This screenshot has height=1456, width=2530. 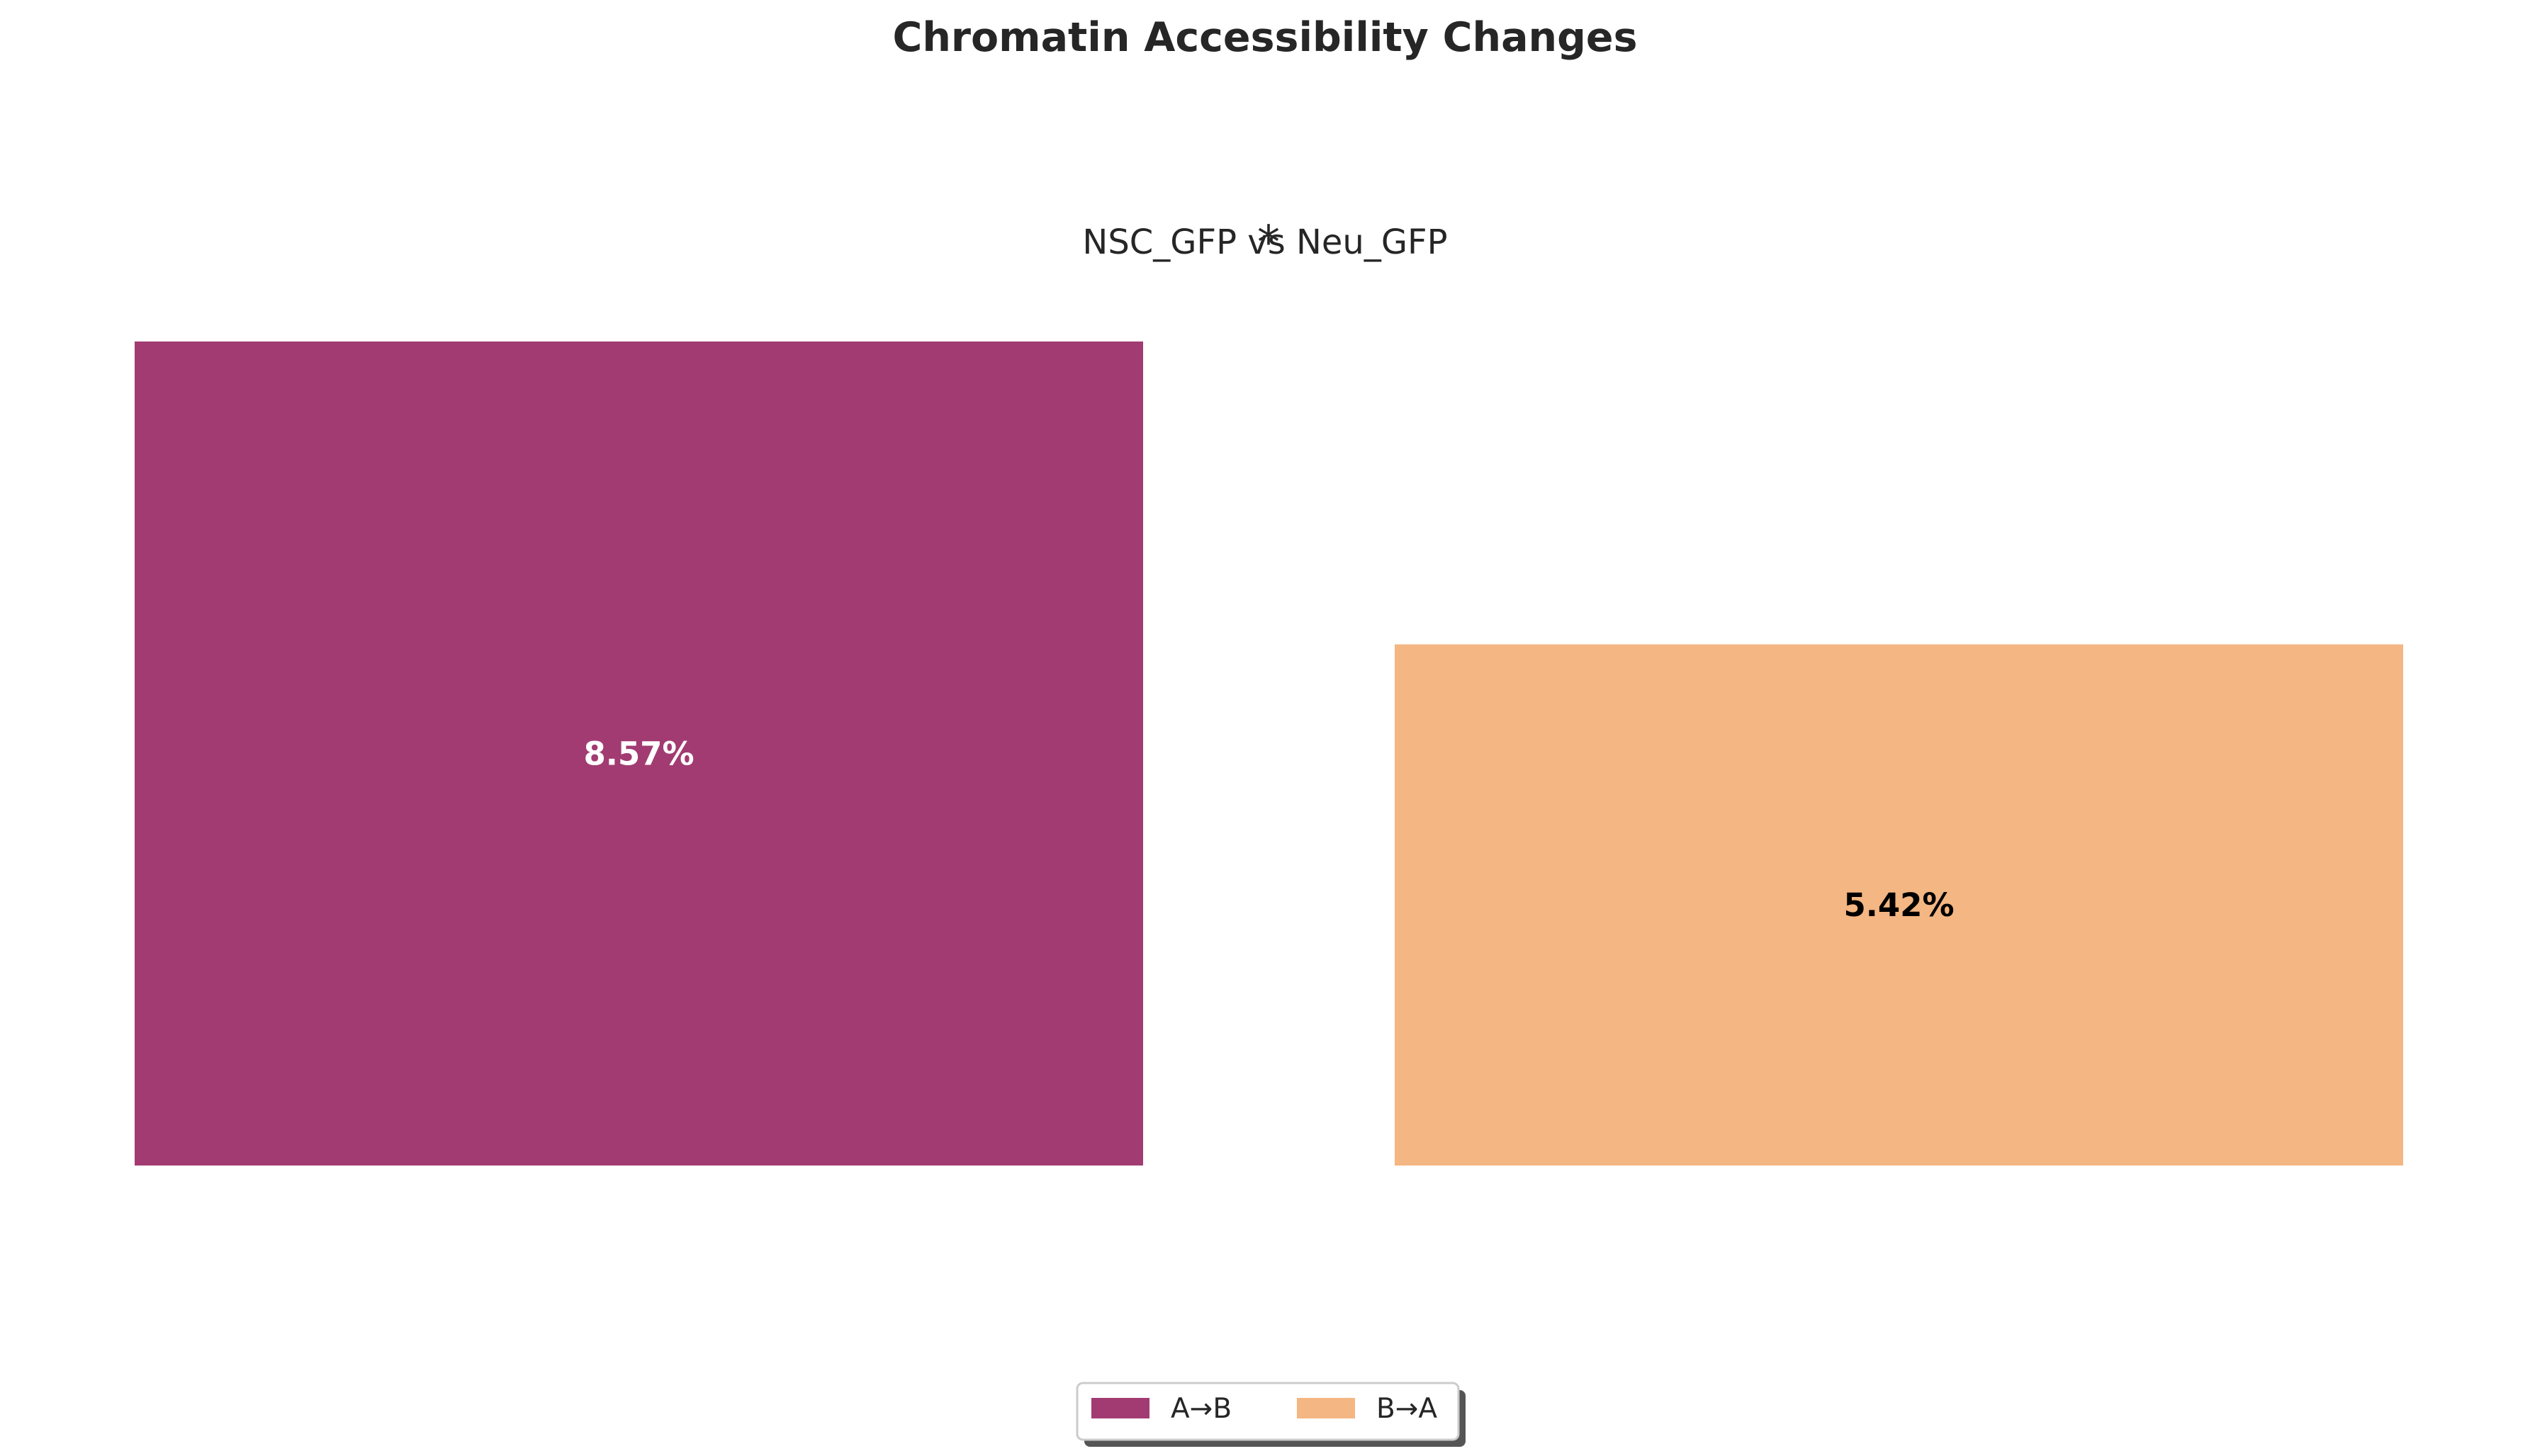 What do you see at coordinates (1201, 1409) in the screenshot?
I see `legend-label-a-to-b: A→B` at bounding box center [1201, 1409].